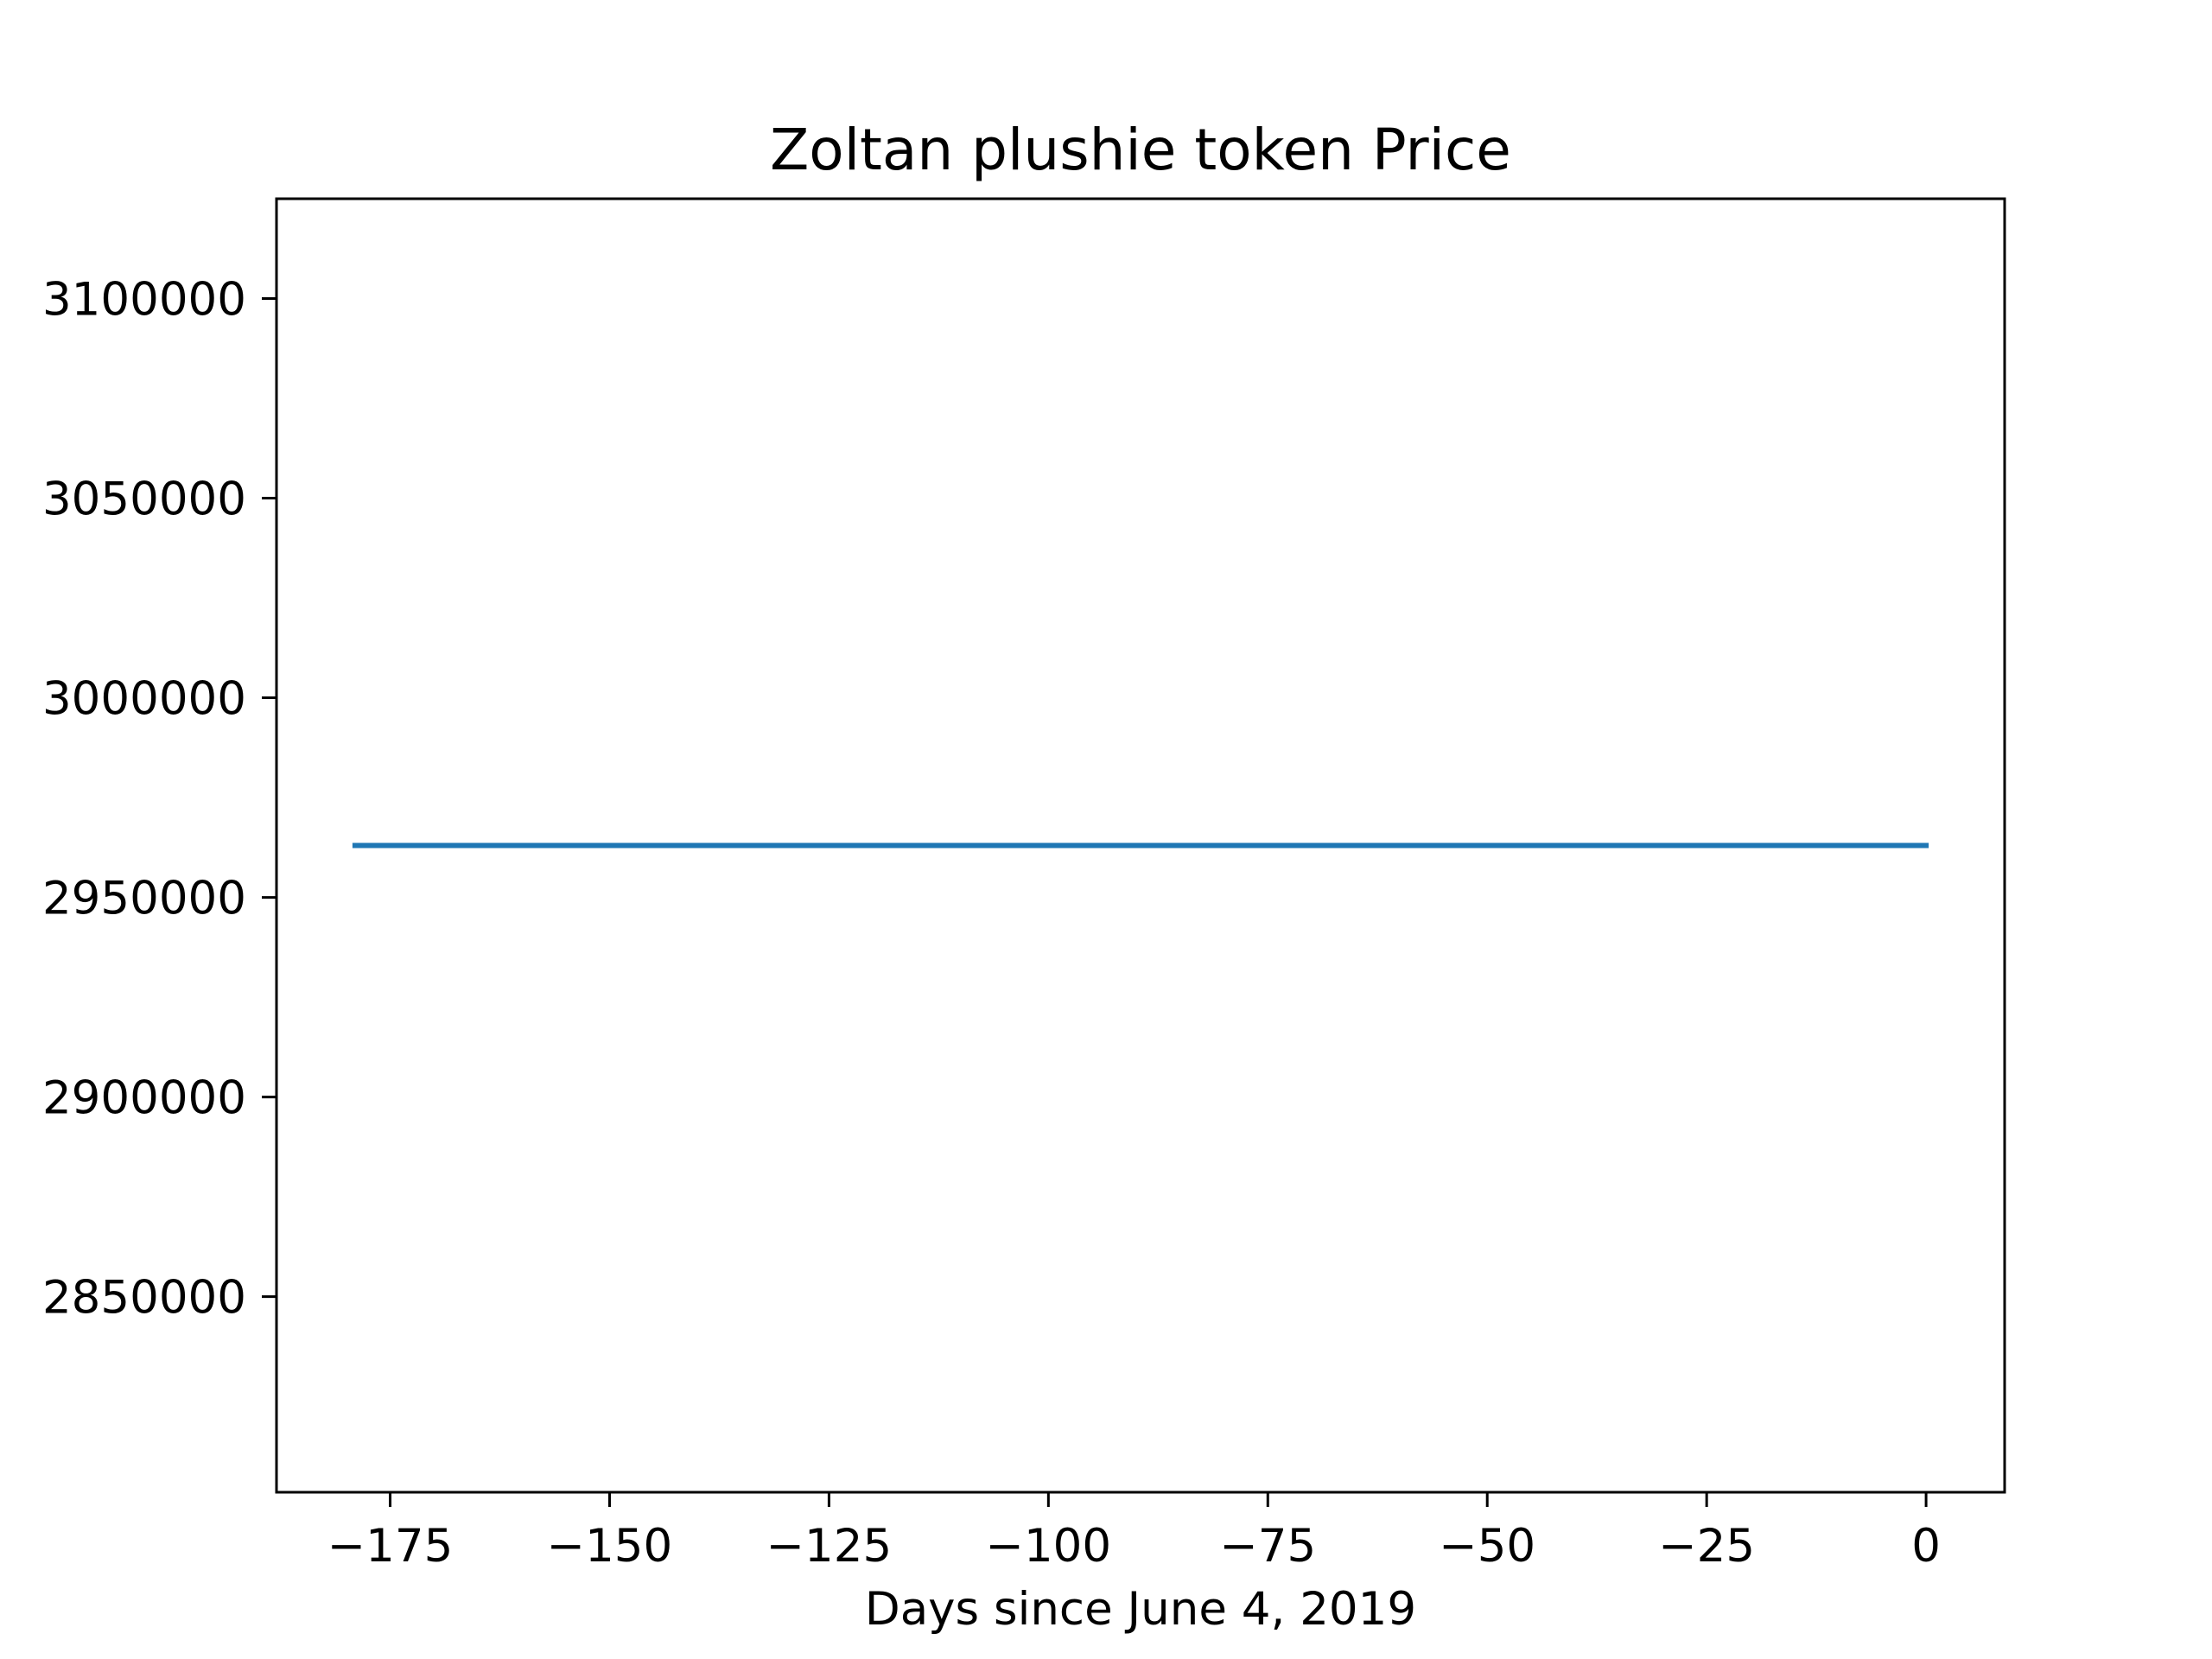 The image size is (2212, 1659). What do you see at coordinates (144, 500) in the screenshot?
I see `y-tick-label: 3050000` at bounding box center [144, 500].